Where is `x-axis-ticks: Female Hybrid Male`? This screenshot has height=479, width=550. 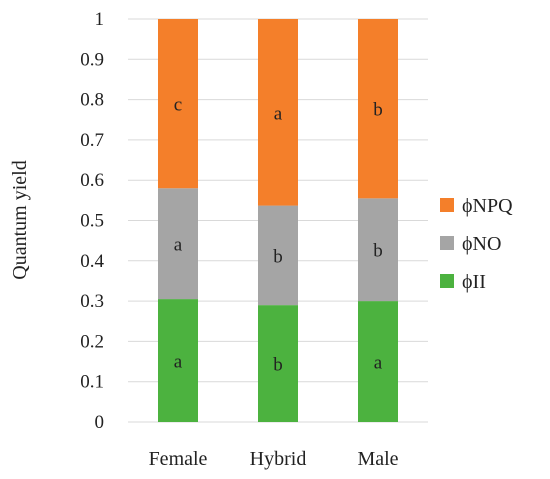
x-axis-ticks: Female Hybrid Male is located at coordinates (274, 459).